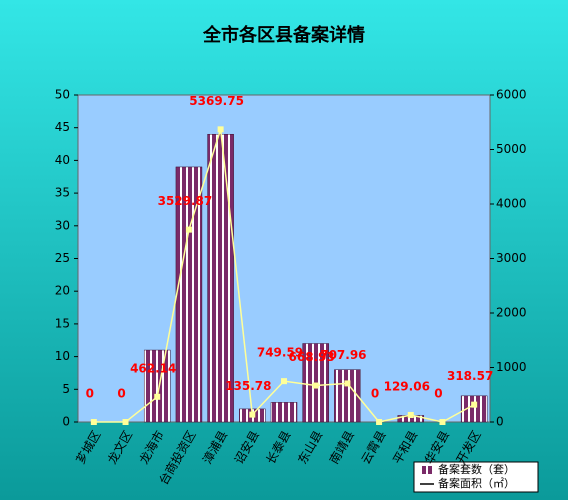 Image resolution: width=568 pixels, height=504 pixels. I want to click on y-tick-label: 10, so click(62, 356).